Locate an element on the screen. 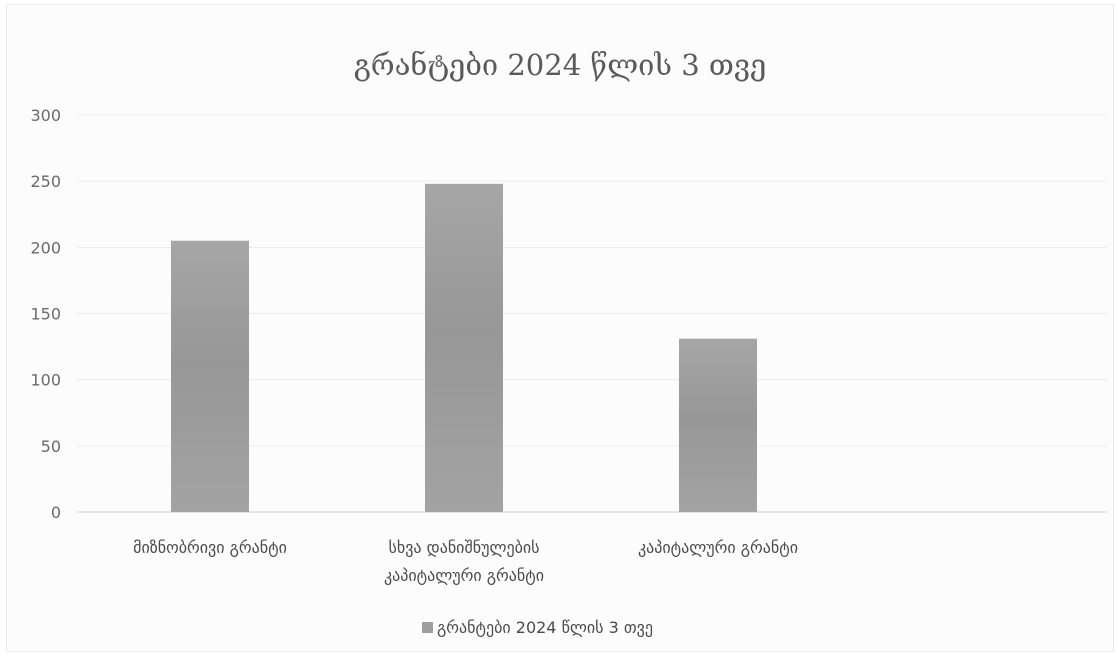  y-tick-label: 200 is located at coordinates (45, 247).